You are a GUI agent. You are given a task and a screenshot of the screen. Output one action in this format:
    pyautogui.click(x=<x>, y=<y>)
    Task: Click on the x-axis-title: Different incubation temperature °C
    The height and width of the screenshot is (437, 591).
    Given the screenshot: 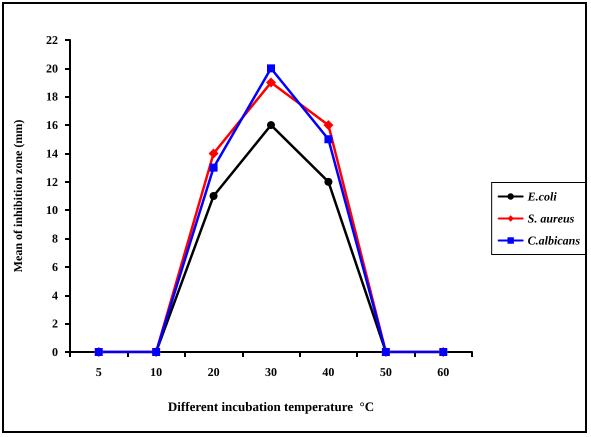 What is the action you would take?
    pyautogui.click(x=271, y=406)
    